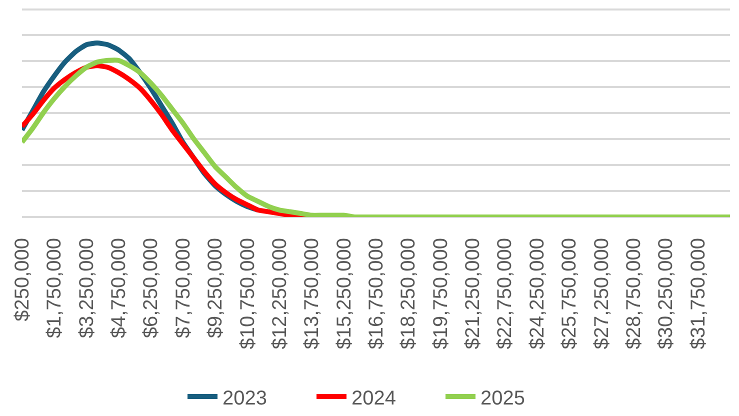  What do you see at coordinates (473, 294) in the screenshot?
I see `x-tick-label: $21,250,000` at bounding box center [473, 294].